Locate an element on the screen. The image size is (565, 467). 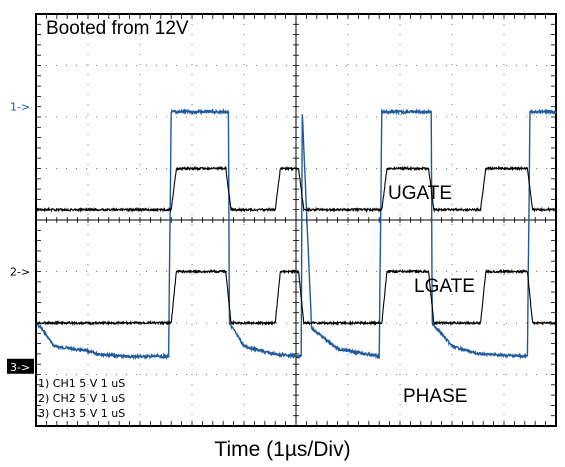
channel-markers: 1-> 2-> 3-> is located at coordinates (20, 237).